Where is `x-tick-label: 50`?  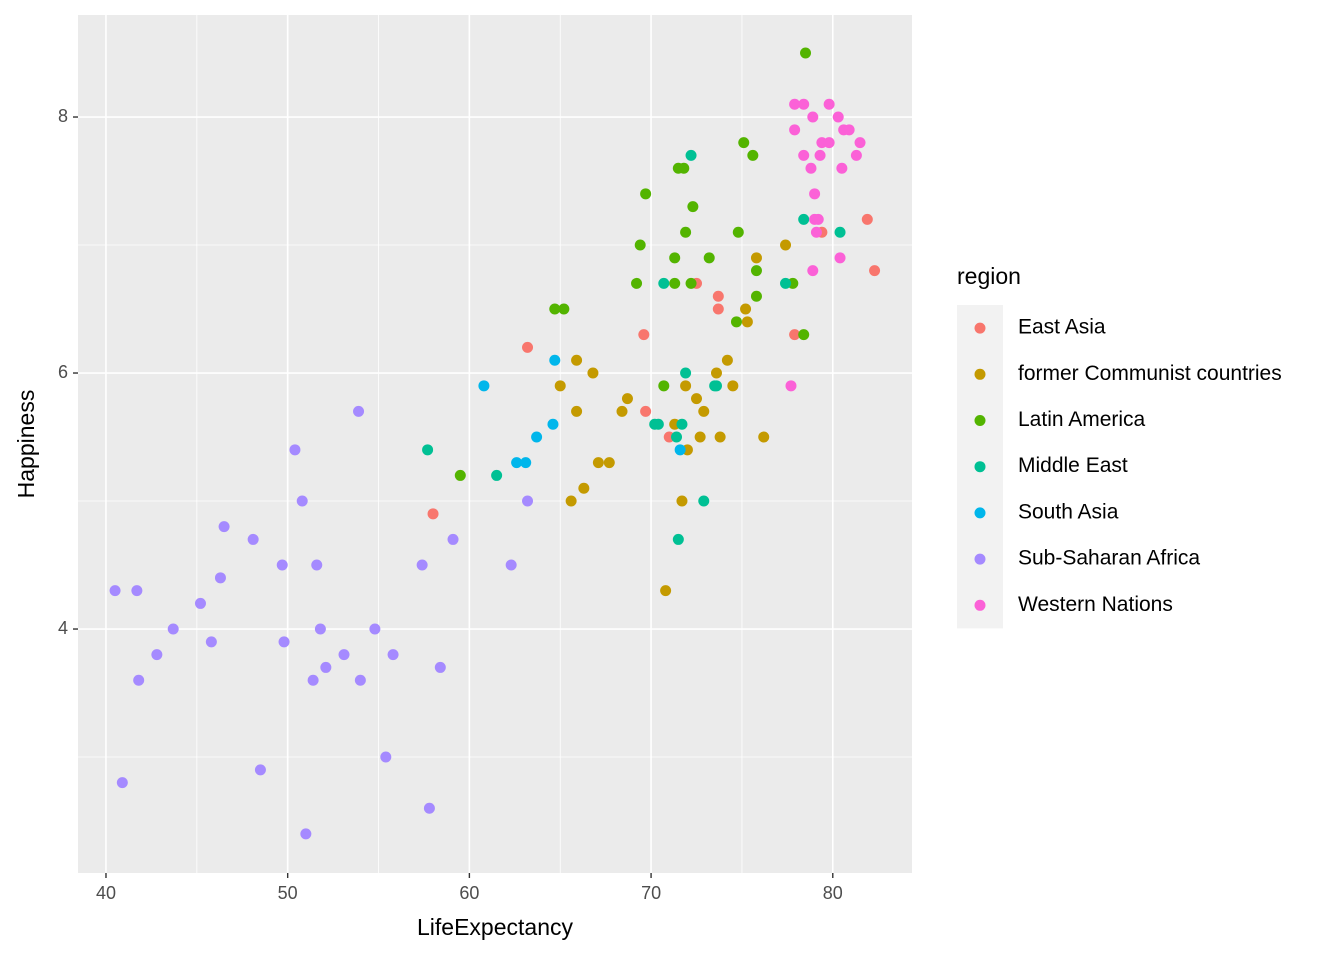 x-tick-label: 50 is located at coordinates (288, 893).